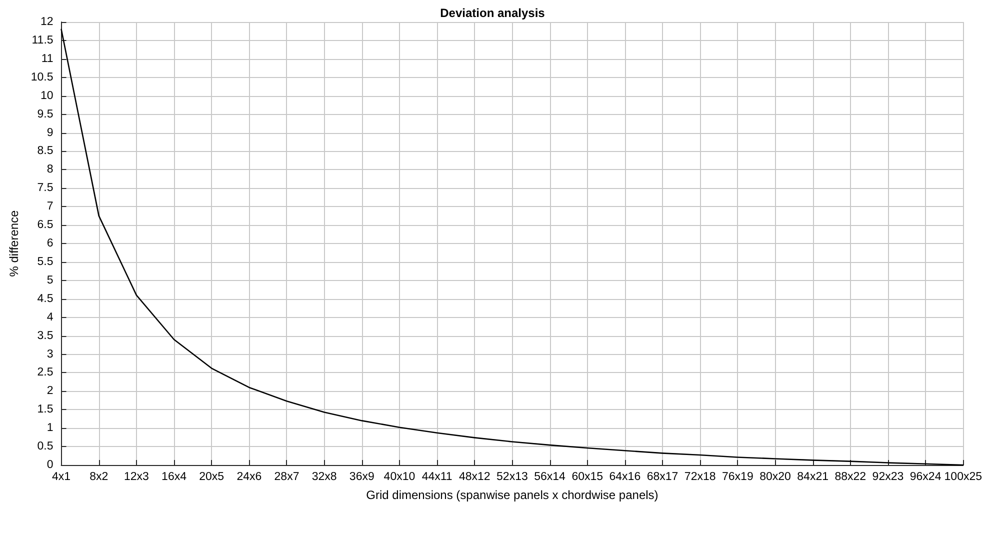 The height and width of the screenshot is (559, 985). What do you see at coordinates (45, 410) in the screenshot?
I see `y-tick-label: 1.5` at bounding box center [45, 410].